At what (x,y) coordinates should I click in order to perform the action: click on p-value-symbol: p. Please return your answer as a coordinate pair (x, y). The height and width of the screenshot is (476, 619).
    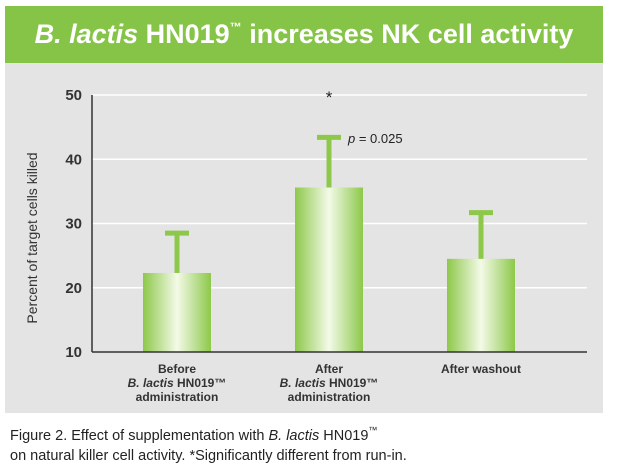
    Looking at the image, I should click on (351, 138).